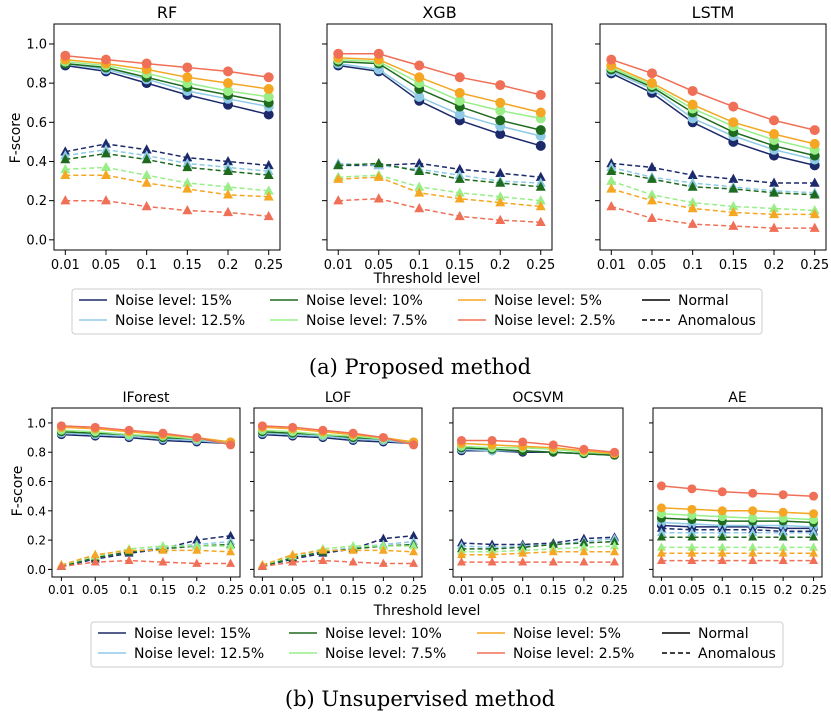  Describe the element at coordinates (36, 201) in the screenshot. I see `y-tick-label: 0.2` at that location.